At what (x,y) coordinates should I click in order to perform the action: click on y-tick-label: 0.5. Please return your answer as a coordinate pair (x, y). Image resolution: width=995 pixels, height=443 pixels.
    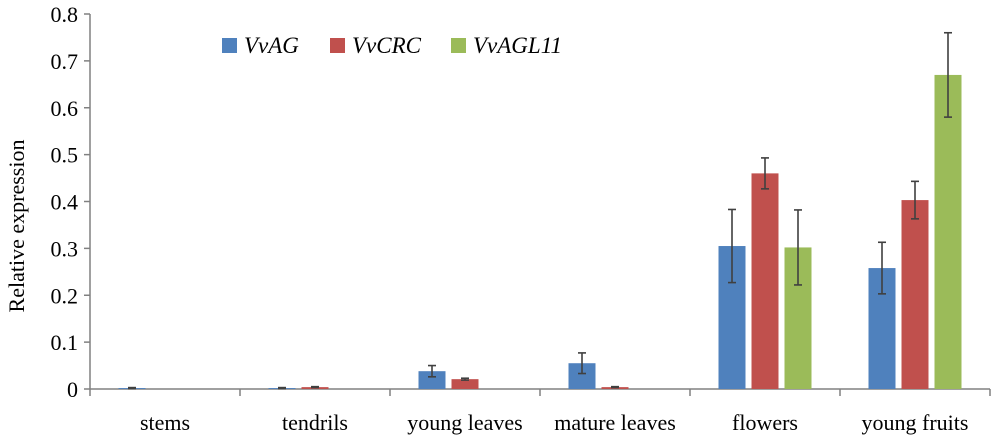
    Looking at the image, I should click on (65, 155).